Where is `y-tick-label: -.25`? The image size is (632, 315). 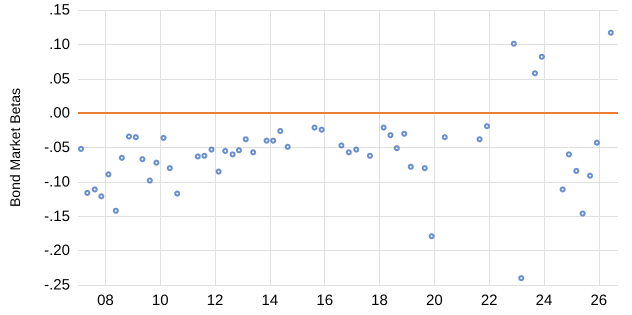 y-tick-label: -.25 is located at coordinates (57, 285).